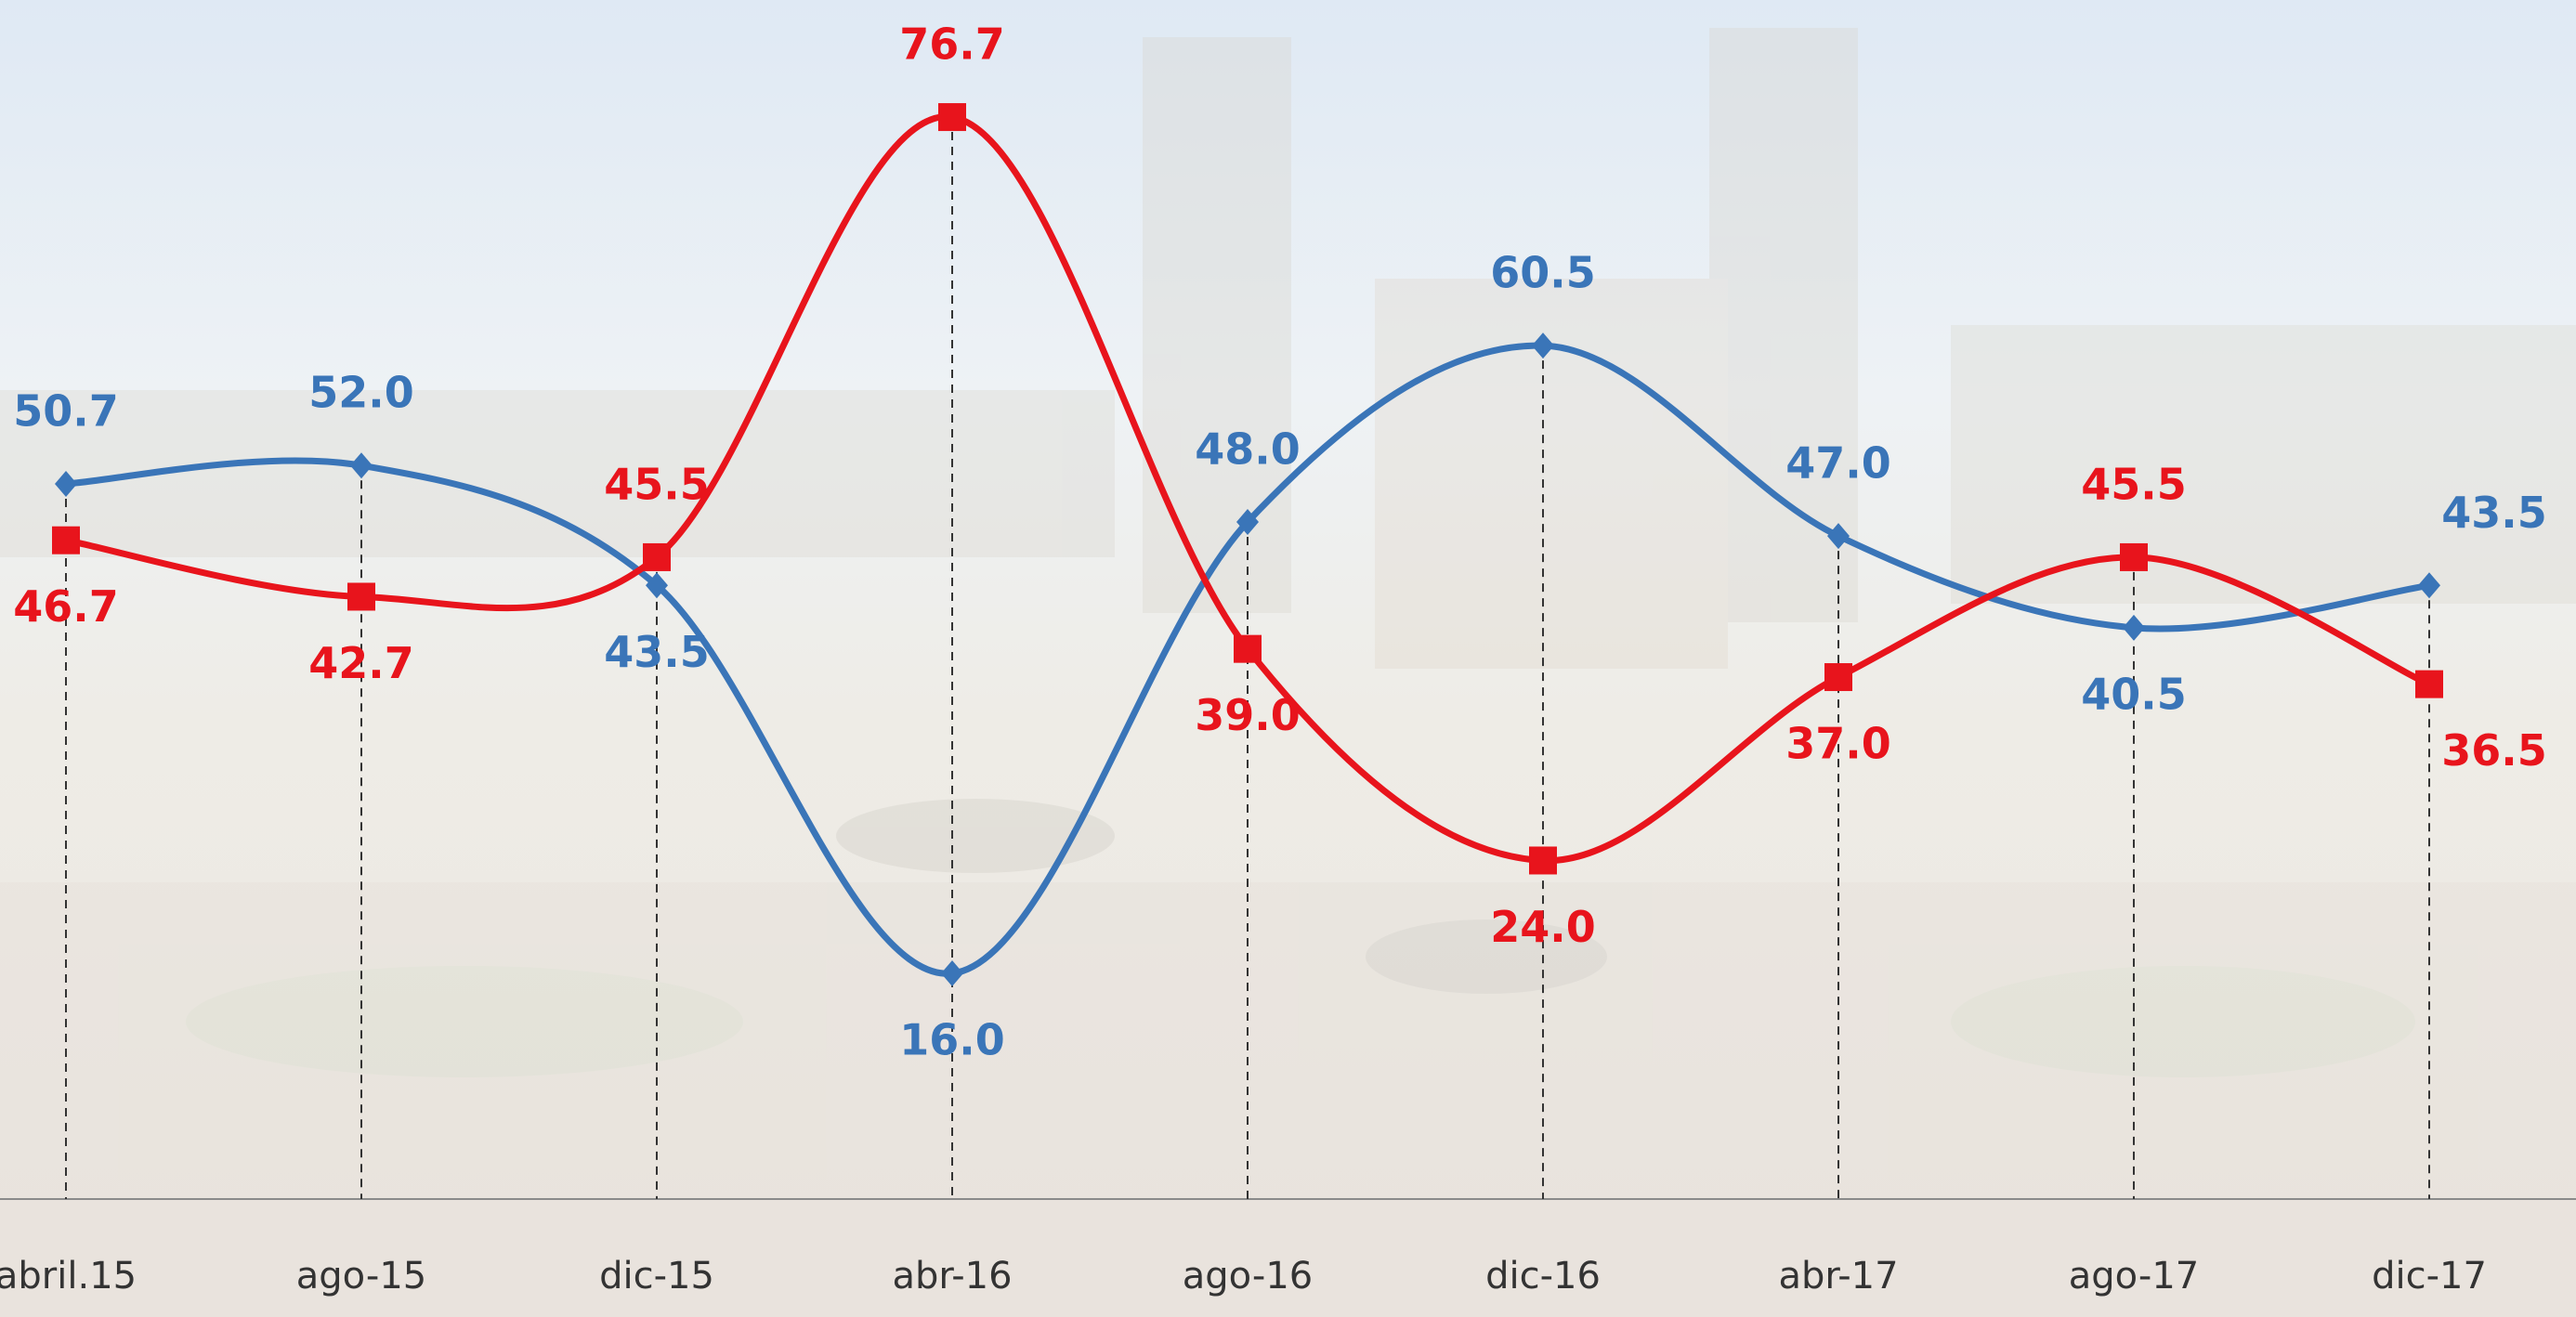 The image size is (2576, 1317). I want to click on x-tick-label: ago-16, so click(1248, 1276).